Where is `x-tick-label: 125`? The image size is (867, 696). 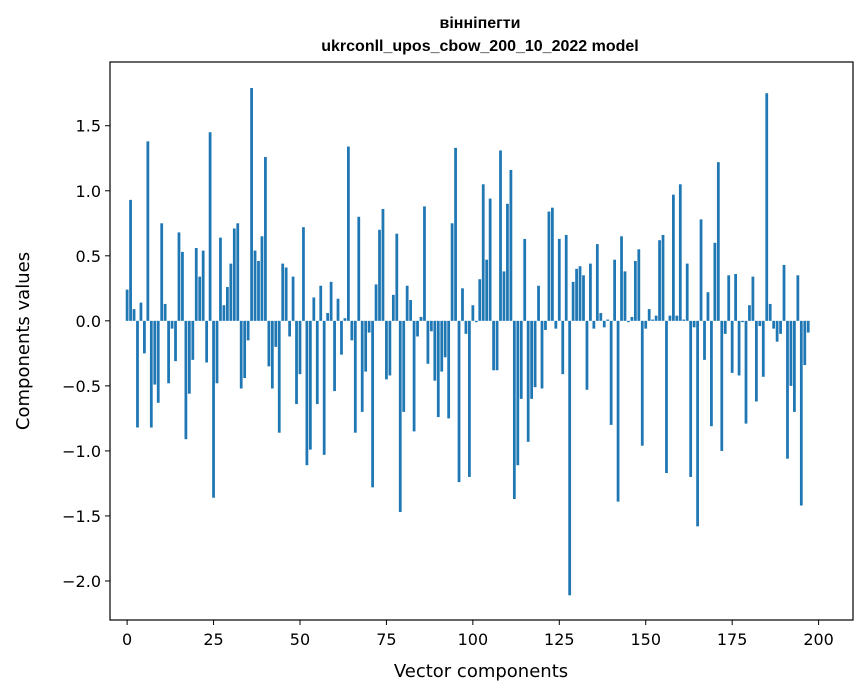 x-tick-label: 125 is located at coordinates (559, 639).